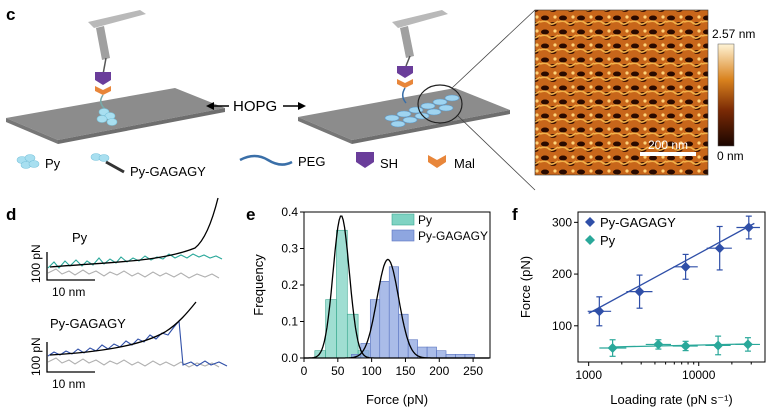 Image resolution: width=782 pixels, height=413 pixels. I want to click on y-axis-title: Force (pN), so click(525, 287).